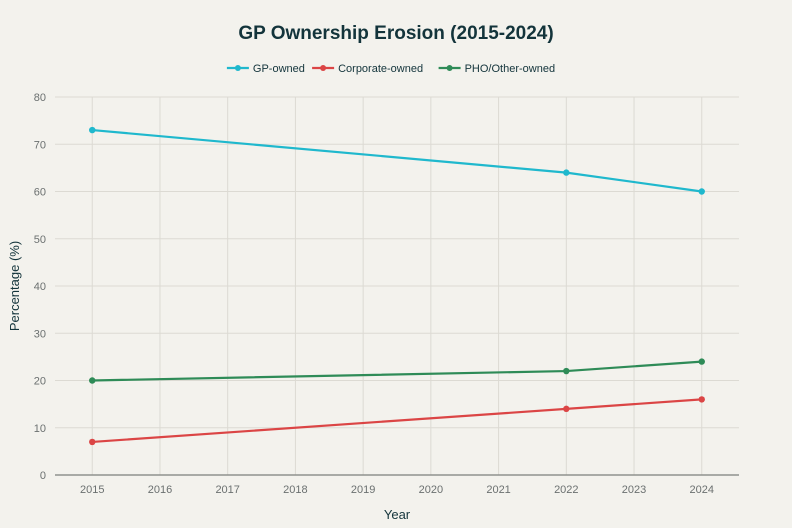 The height and width of the screenshot is (528, 792). What do you see at coordinates (160, 490) in the screenshot?
I see `x-tick-label: 2016` at bounding box center [160, 490].